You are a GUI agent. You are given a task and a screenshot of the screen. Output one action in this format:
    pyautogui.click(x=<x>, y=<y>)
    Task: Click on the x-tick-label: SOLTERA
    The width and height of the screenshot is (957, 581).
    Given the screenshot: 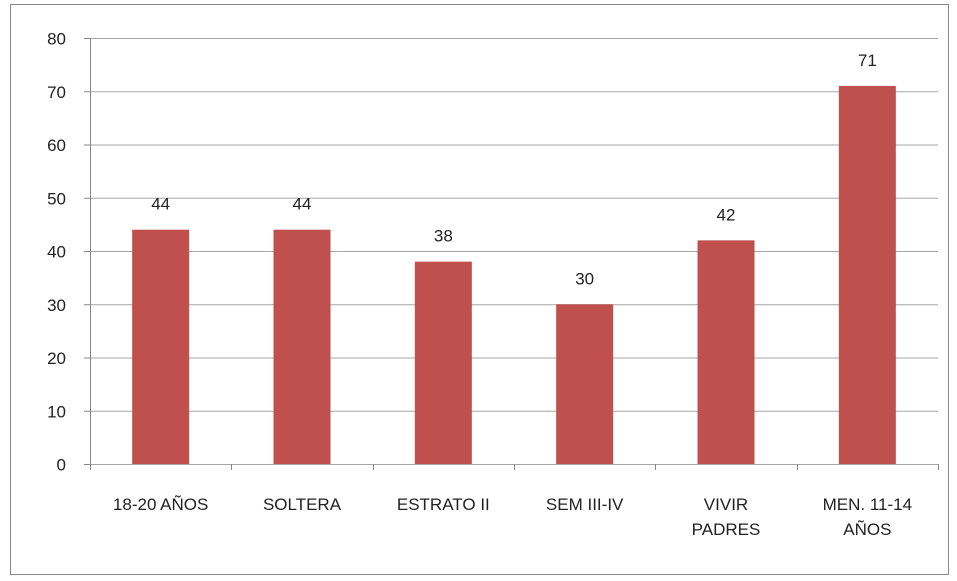 What is the action you would take?
    pyautogui.click(x=302, y=504)
    